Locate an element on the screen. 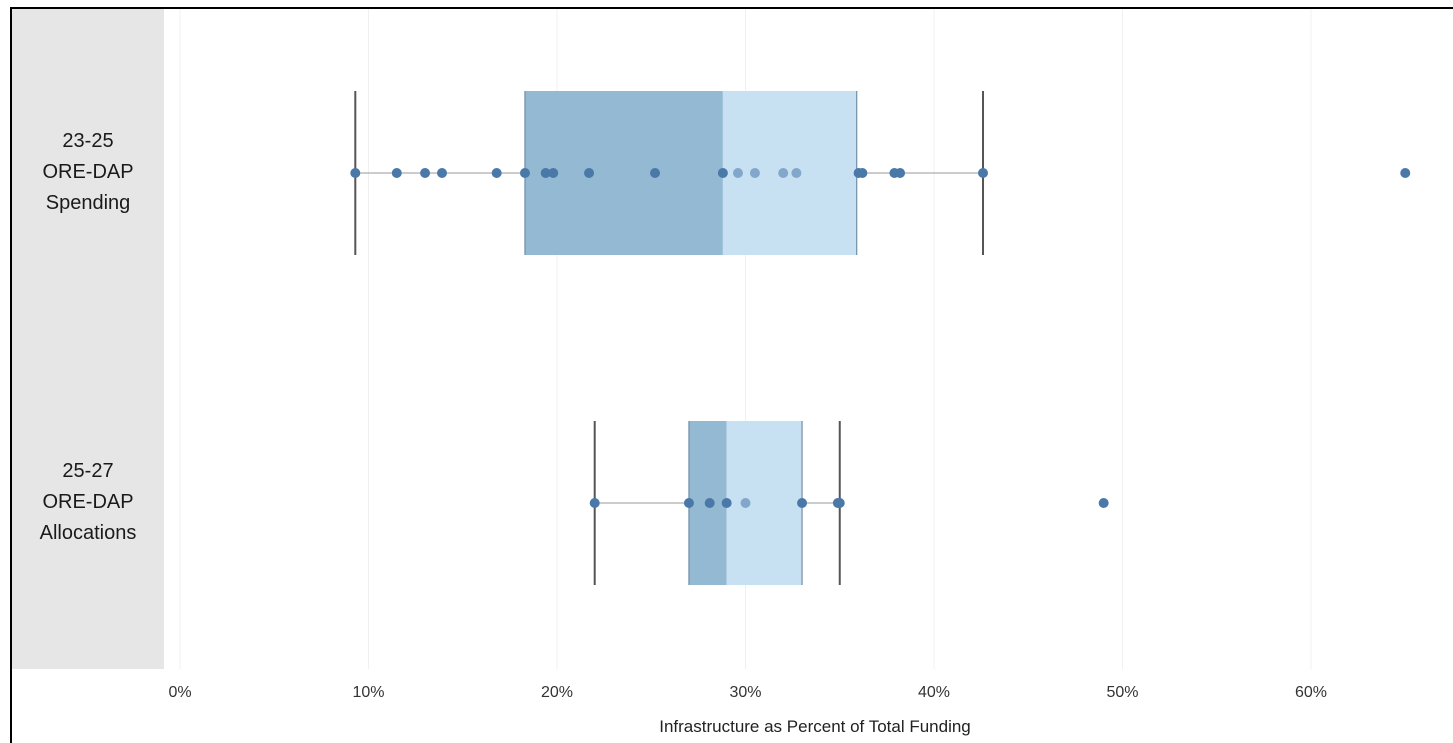 This screenshot has height=743, width=1453. x-tick-label: 0% is located at coordinates (179, 692).